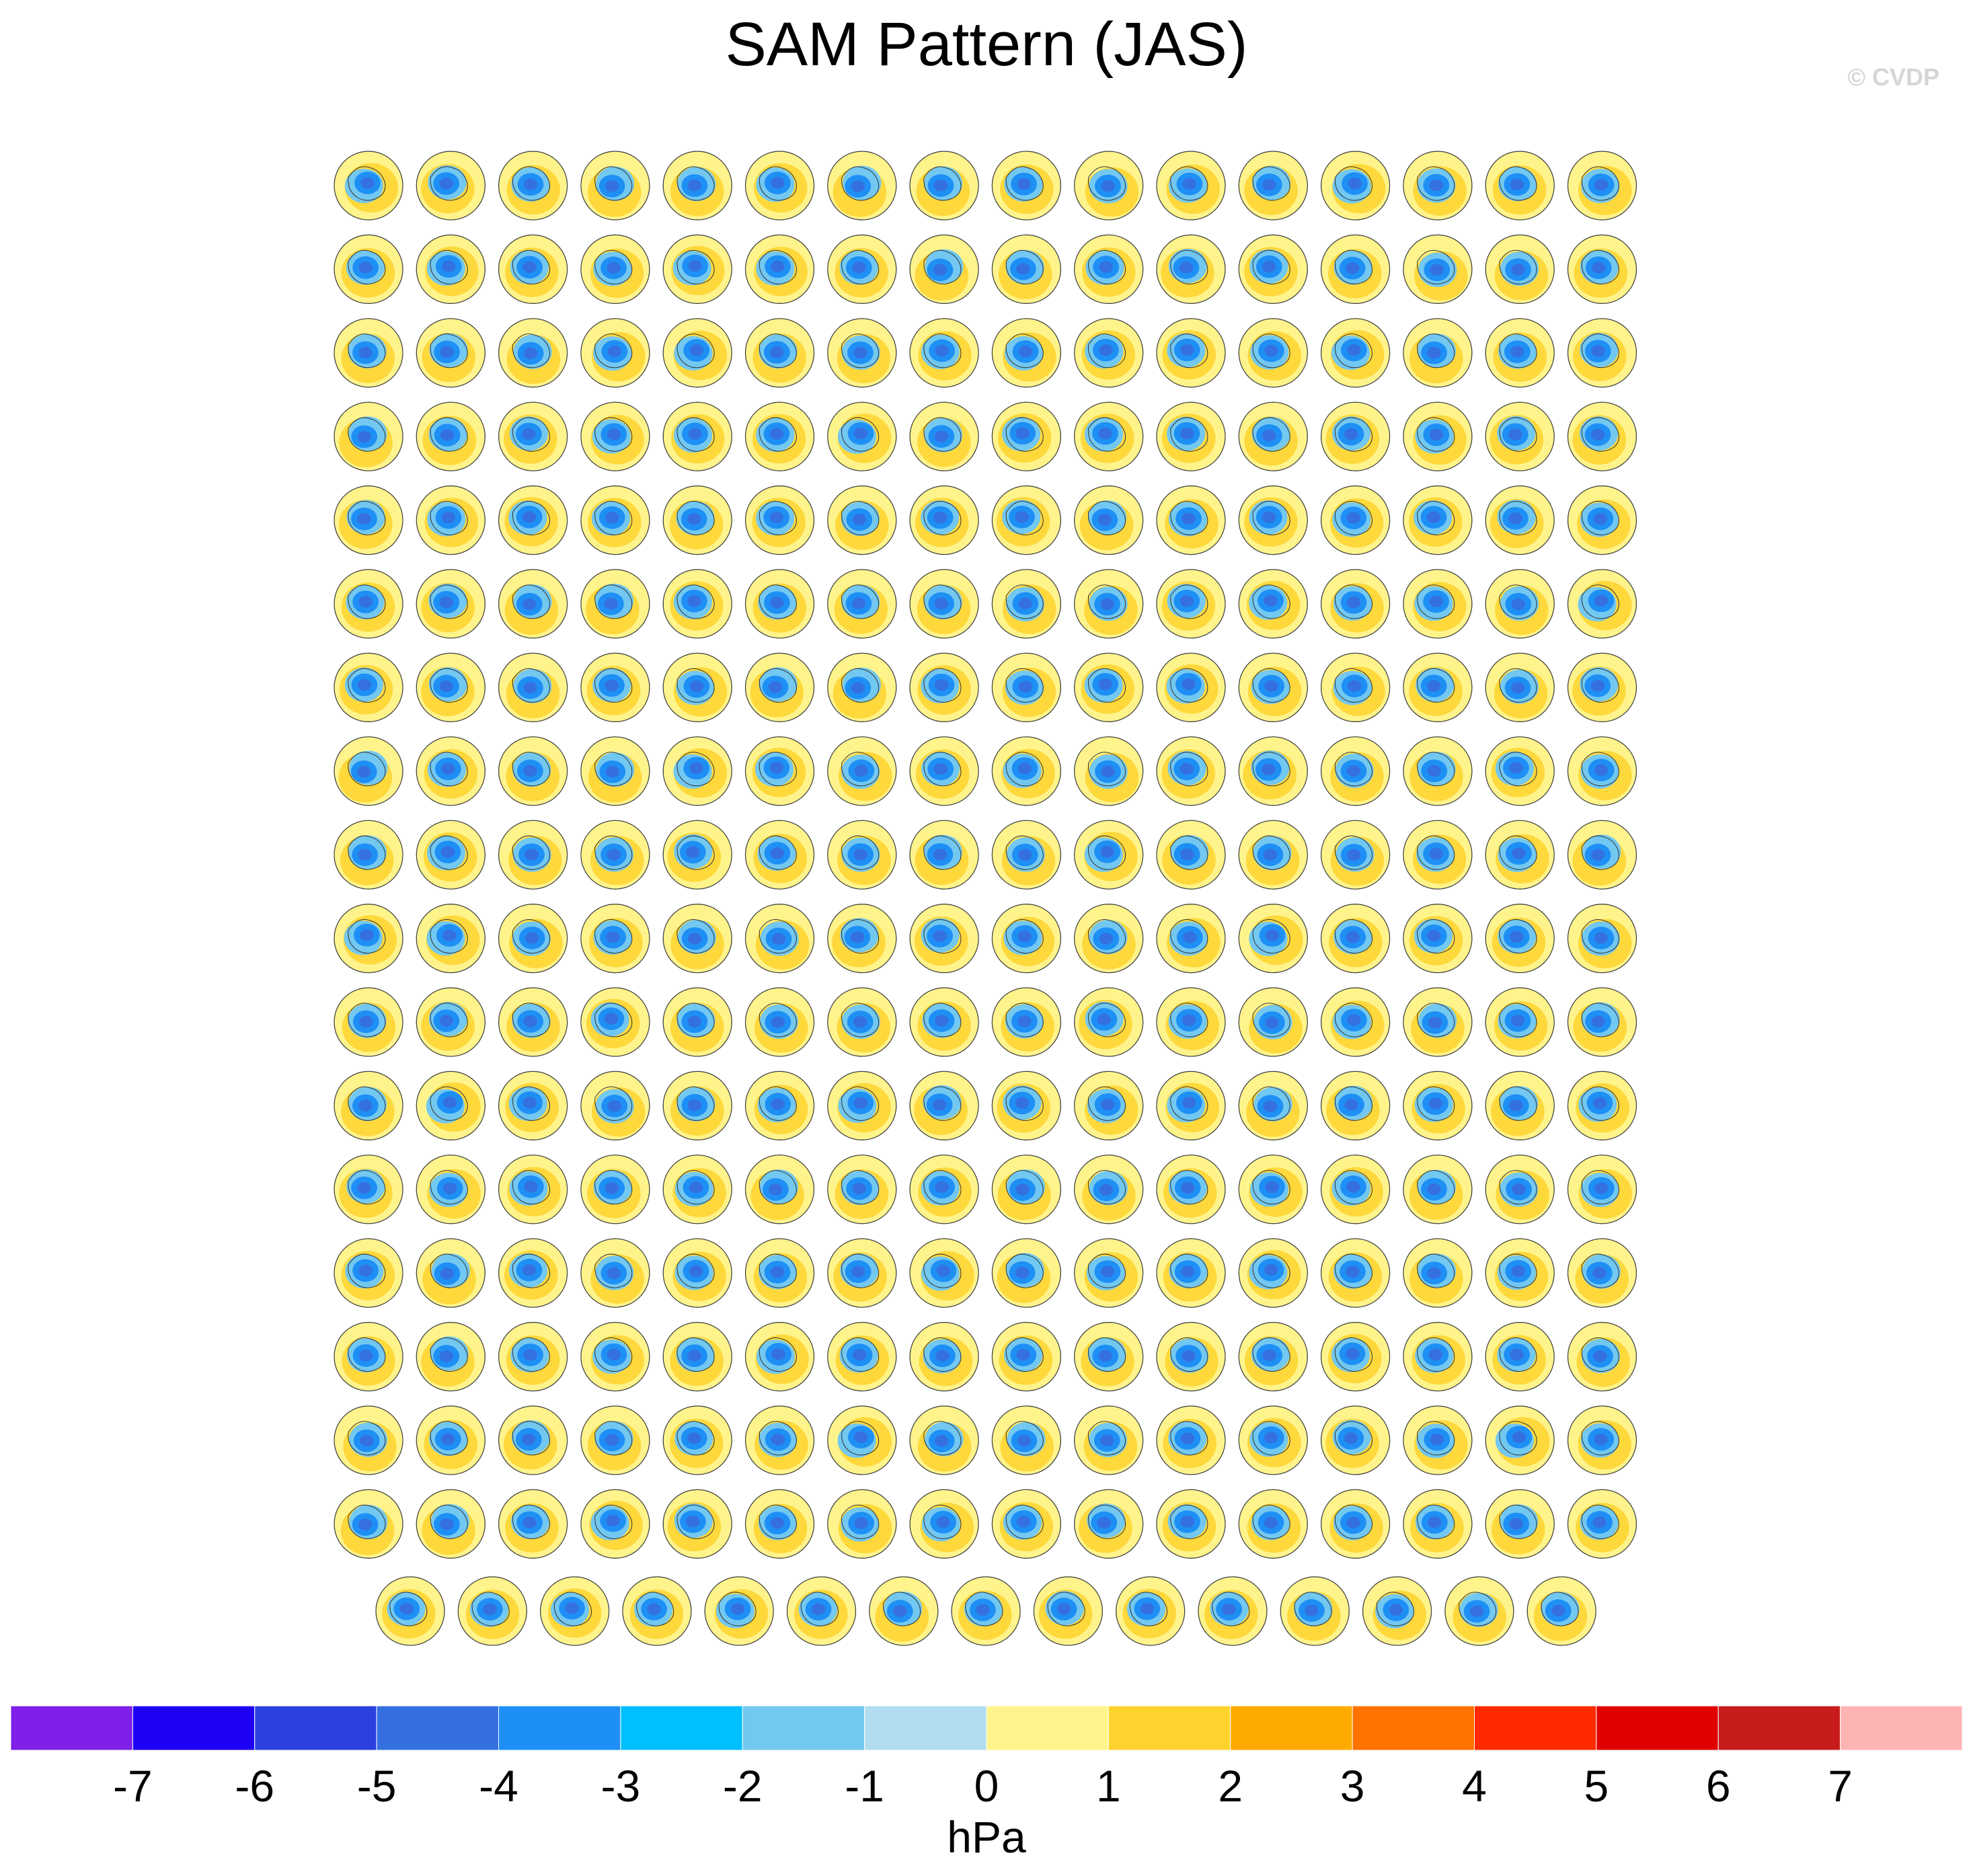  I want to click on colorbar-tick-label: -6, so click(255, 1786).